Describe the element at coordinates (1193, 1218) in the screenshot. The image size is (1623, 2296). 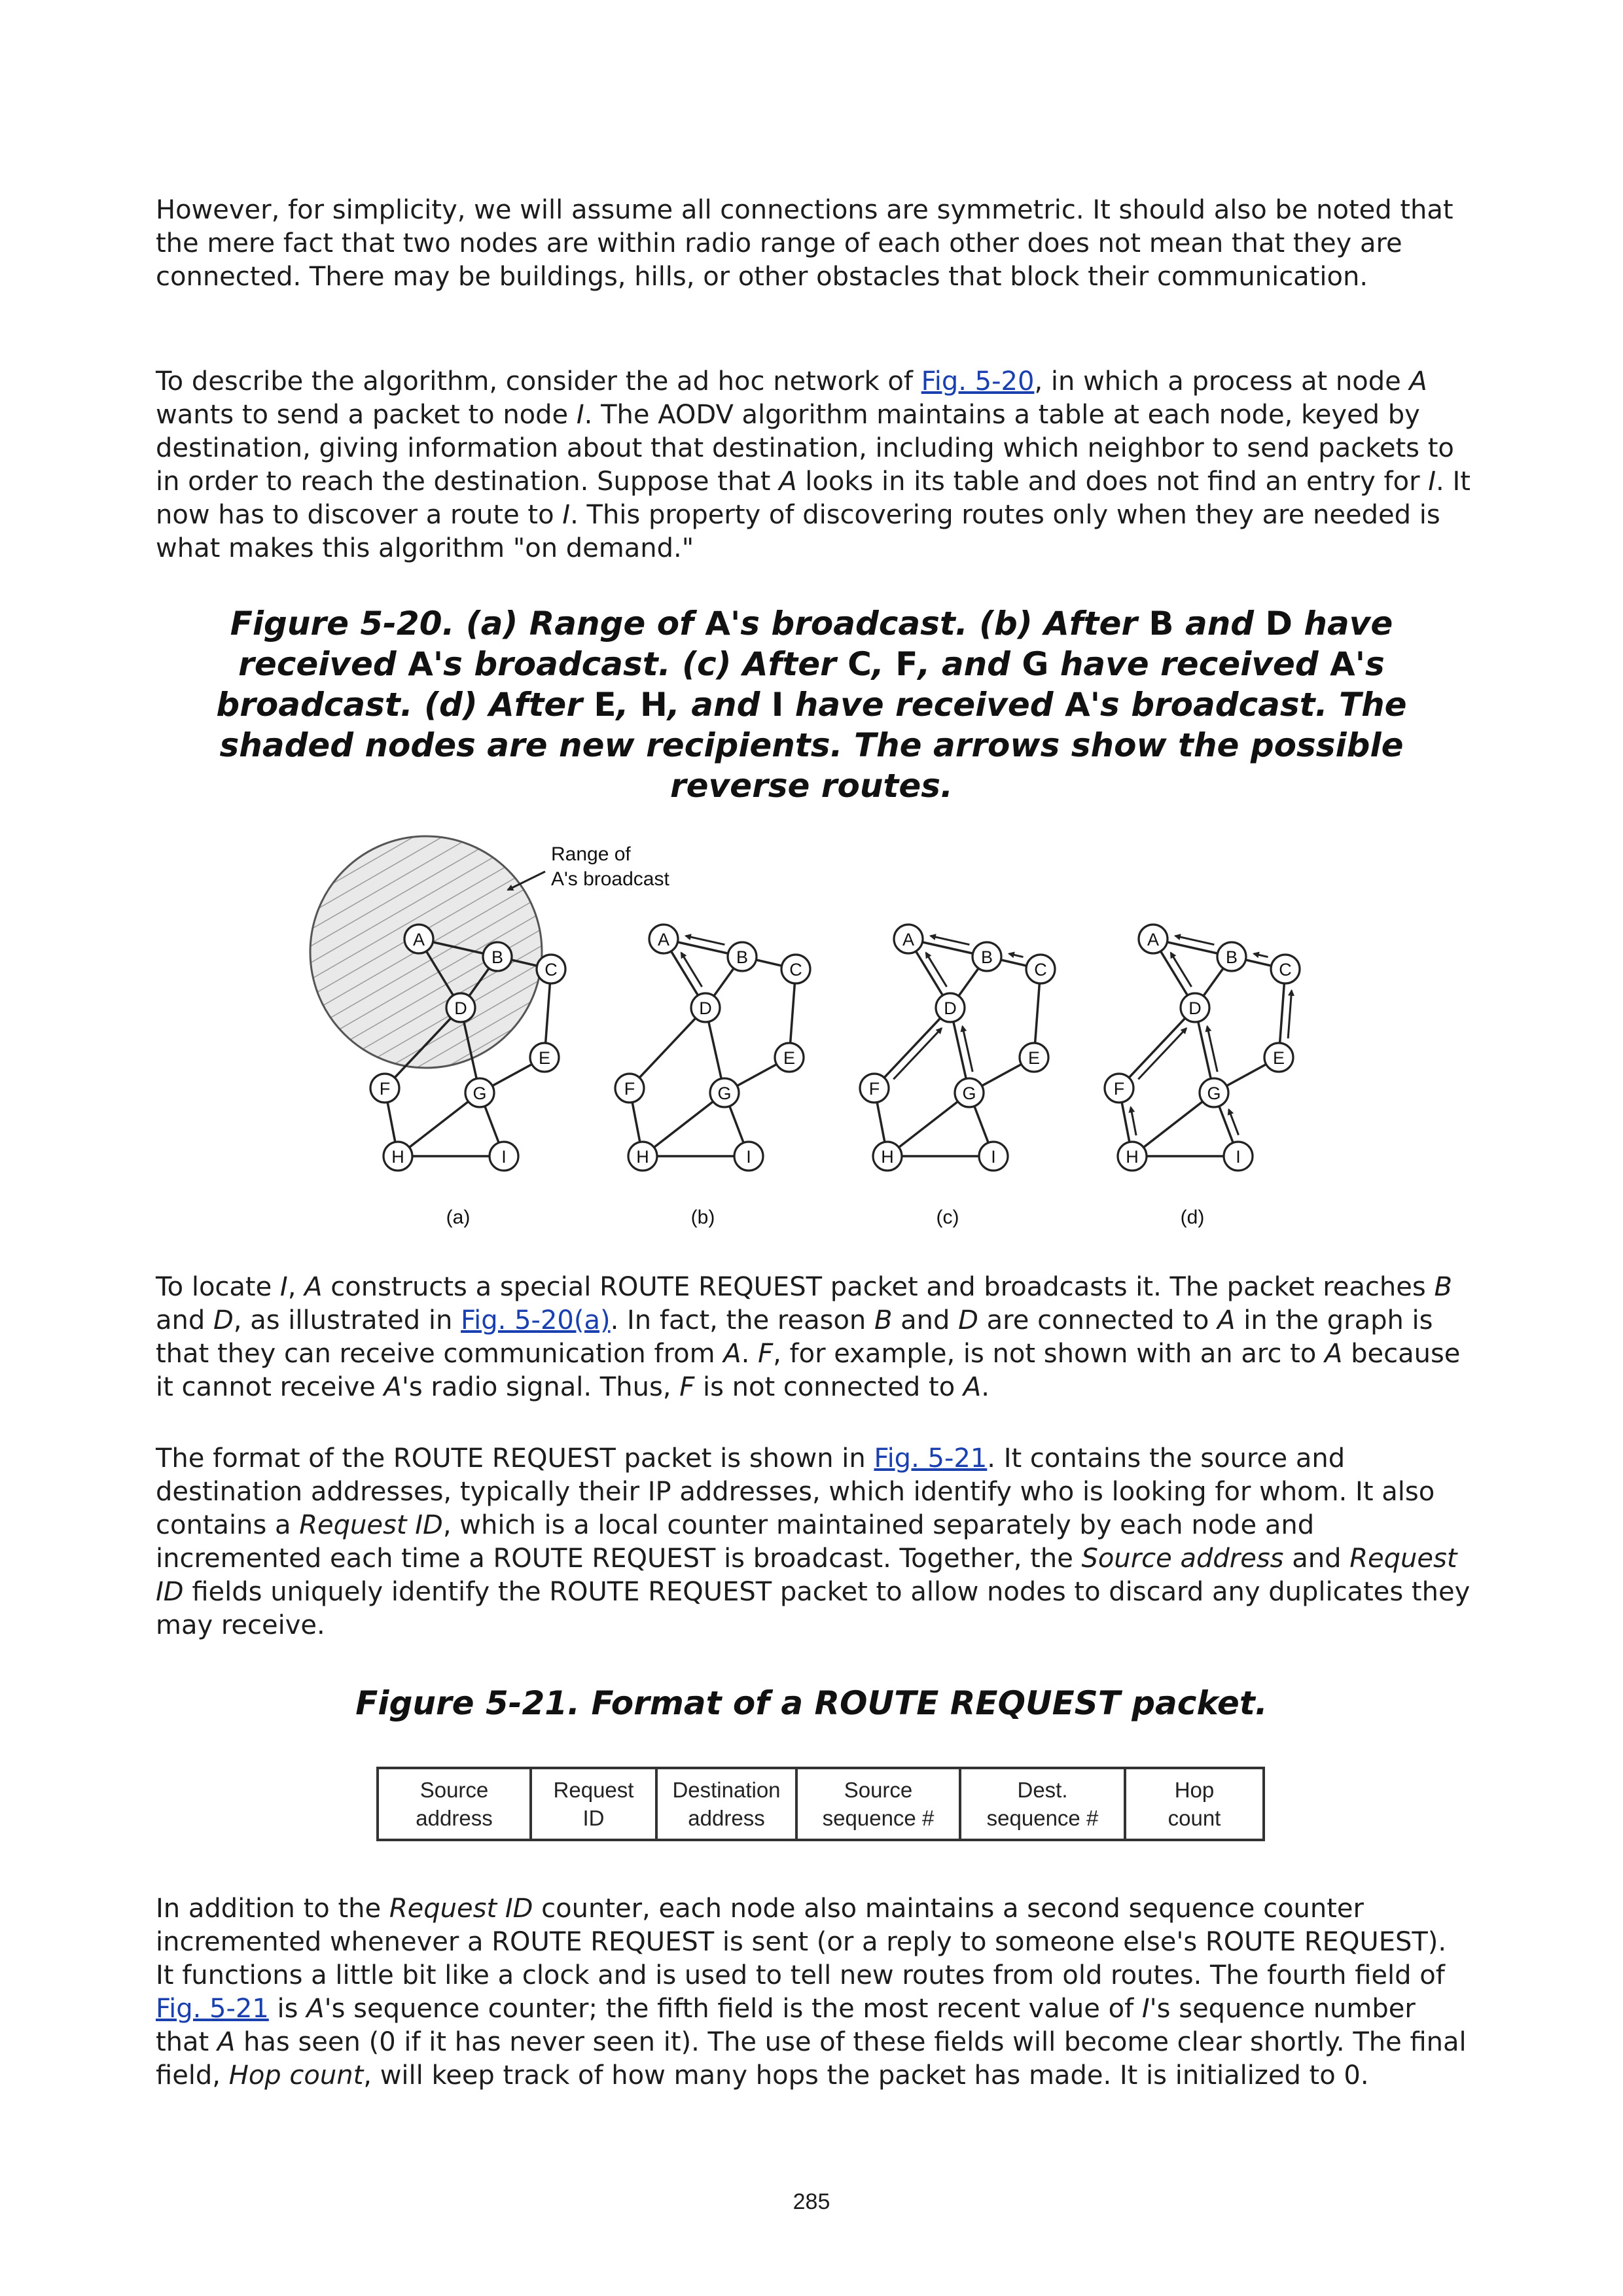
I see `panel-label: (d)` at that location.